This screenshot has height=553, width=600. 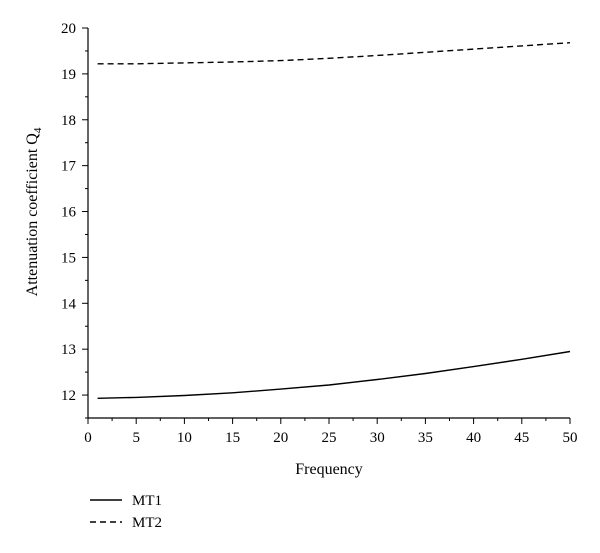 What do you see at coordinates (425, 438) in the screenshot?
I see `x-tick-label: 35` at bounding box center [425, 438].